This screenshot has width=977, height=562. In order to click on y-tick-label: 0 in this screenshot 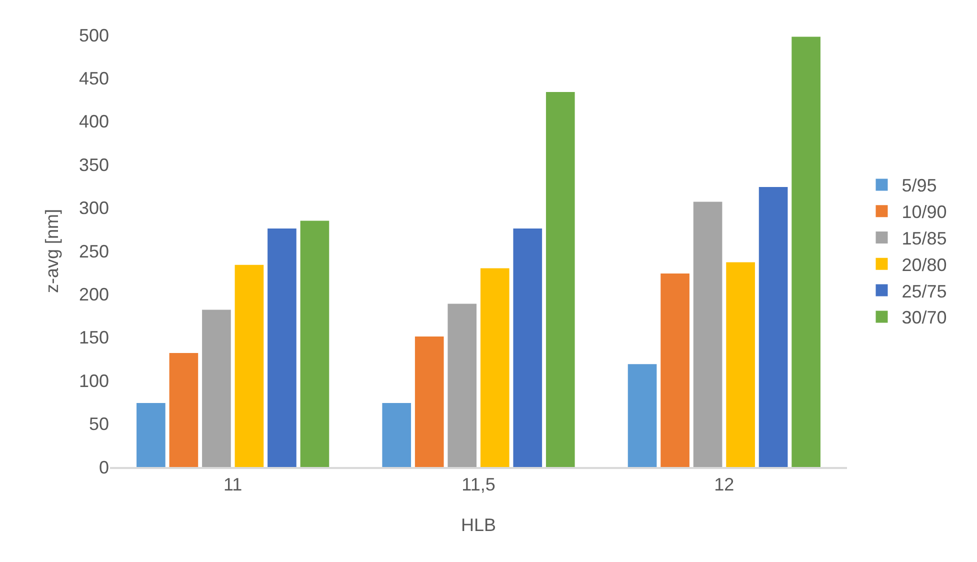, I will do `click(103, 467)`.